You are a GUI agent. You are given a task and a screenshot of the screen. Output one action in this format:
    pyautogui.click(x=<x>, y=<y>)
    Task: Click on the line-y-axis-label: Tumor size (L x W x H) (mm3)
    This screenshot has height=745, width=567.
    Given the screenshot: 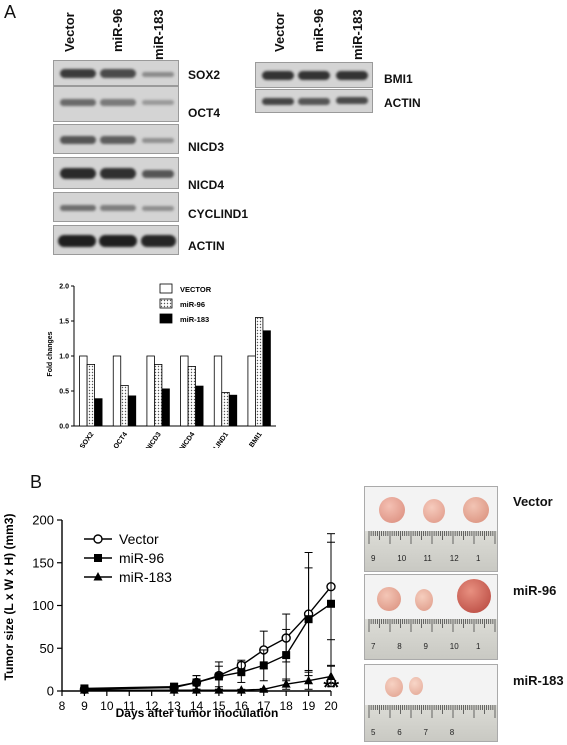 What is the action you would take?
    pyautogui.click(x=9, y=597)
    